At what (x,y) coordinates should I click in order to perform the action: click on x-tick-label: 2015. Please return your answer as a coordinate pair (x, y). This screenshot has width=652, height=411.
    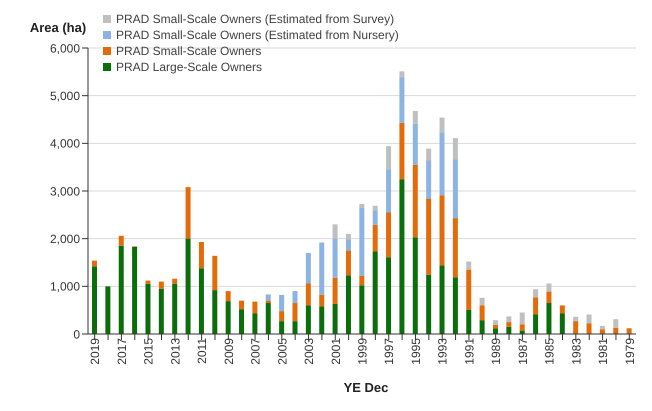
    Looking at the image, I should click on (149, 351).